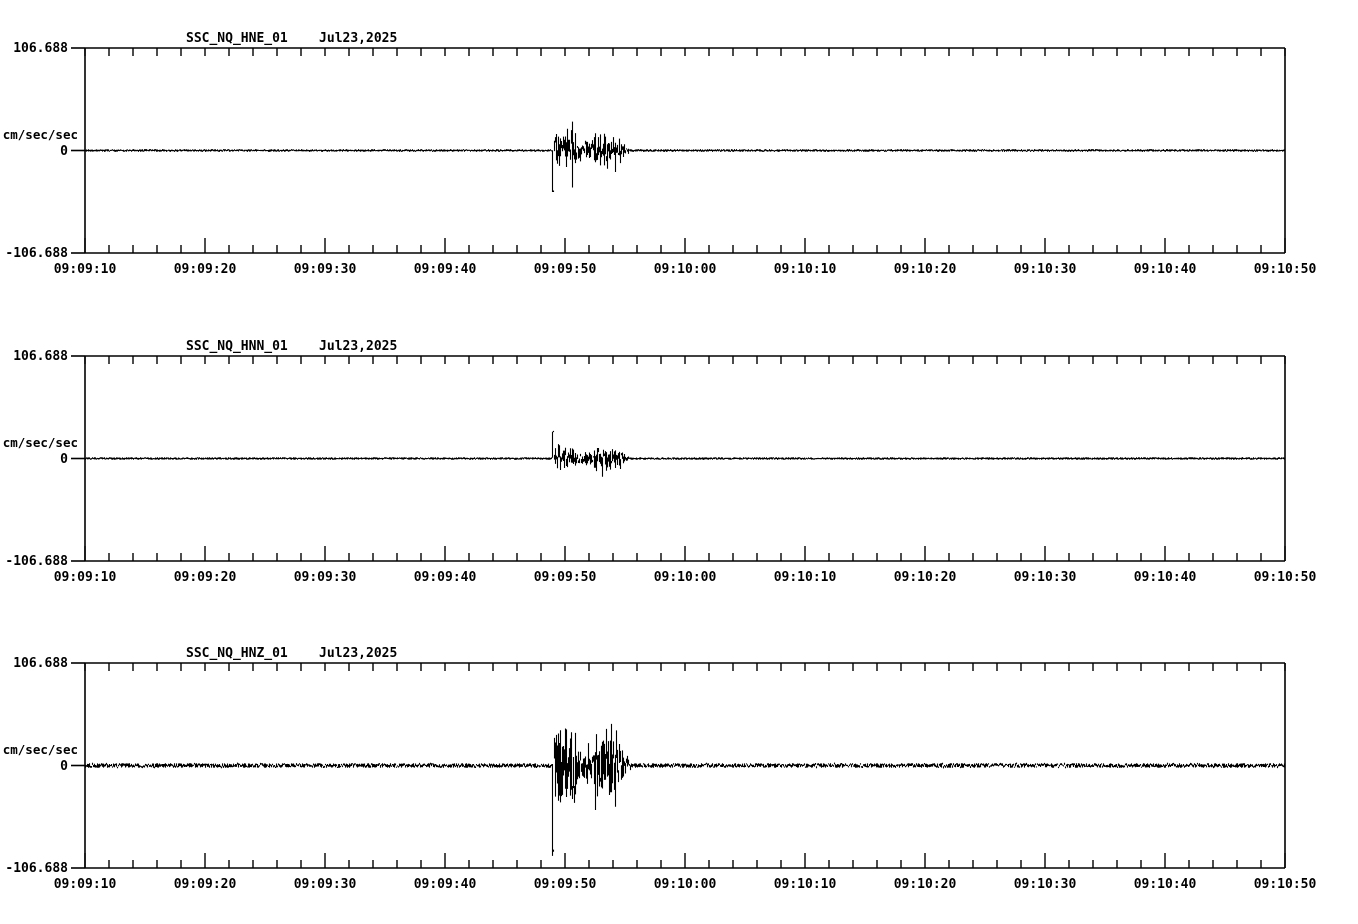 The height and width of the screenshot is (924, 1358). Describe the element at coordinates (292, 653) in the screenshot. I see `panel-title: SSC_NQ_HNZ_01 Jul23,2025` at that location.